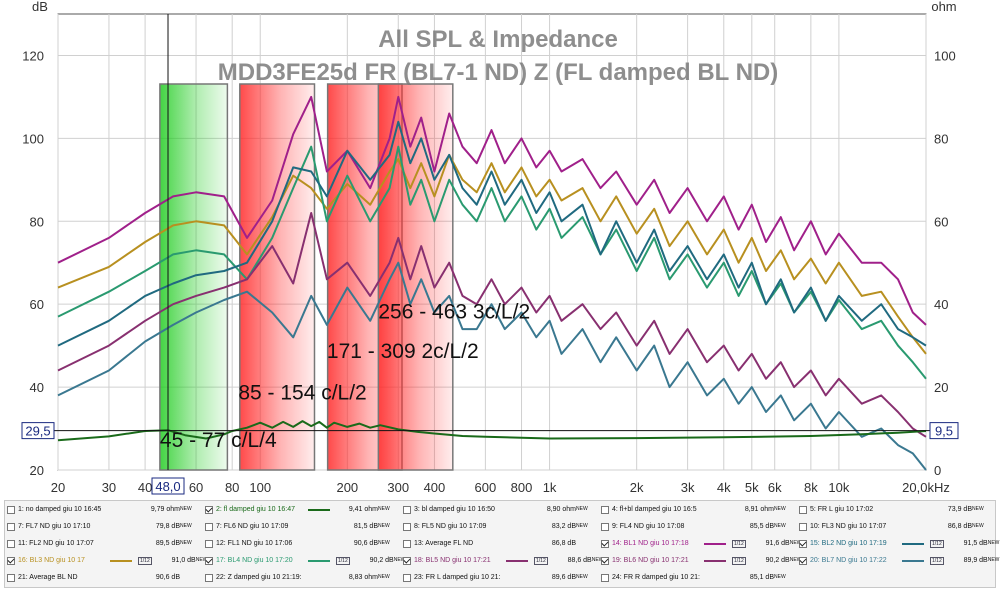 This screenshot has width=1000, height=591. I want to click on x-tick-label-10: 800, so click(522, 487).